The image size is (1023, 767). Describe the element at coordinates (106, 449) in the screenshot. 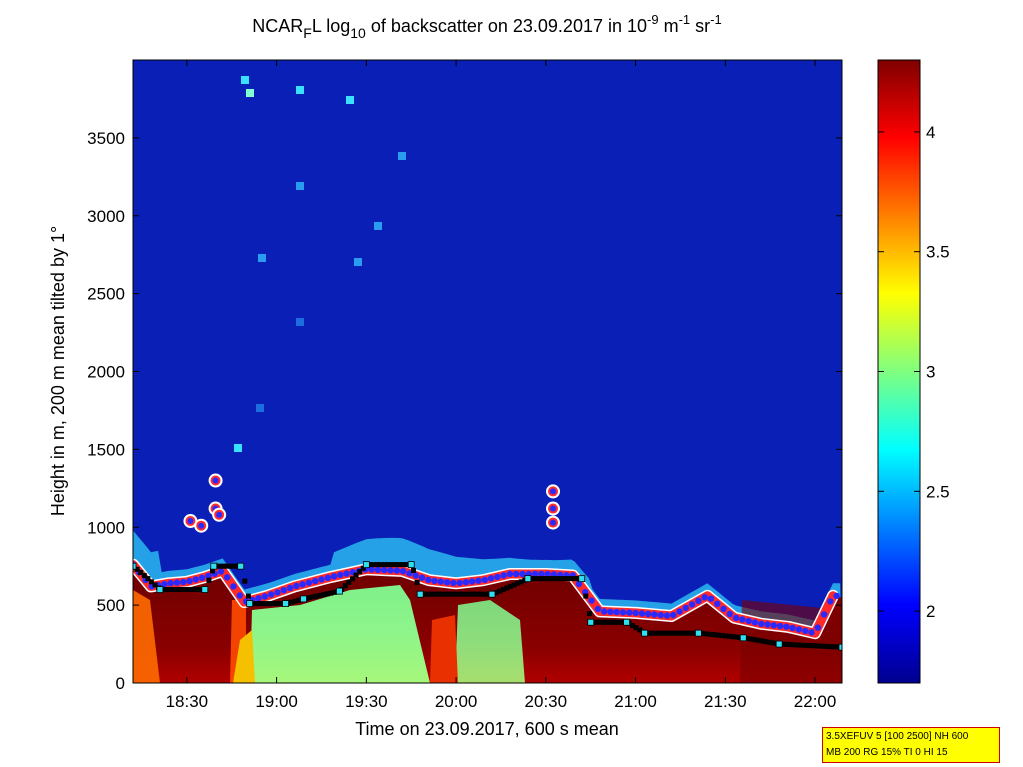

I see `y-tick-label: 1500` at that location.